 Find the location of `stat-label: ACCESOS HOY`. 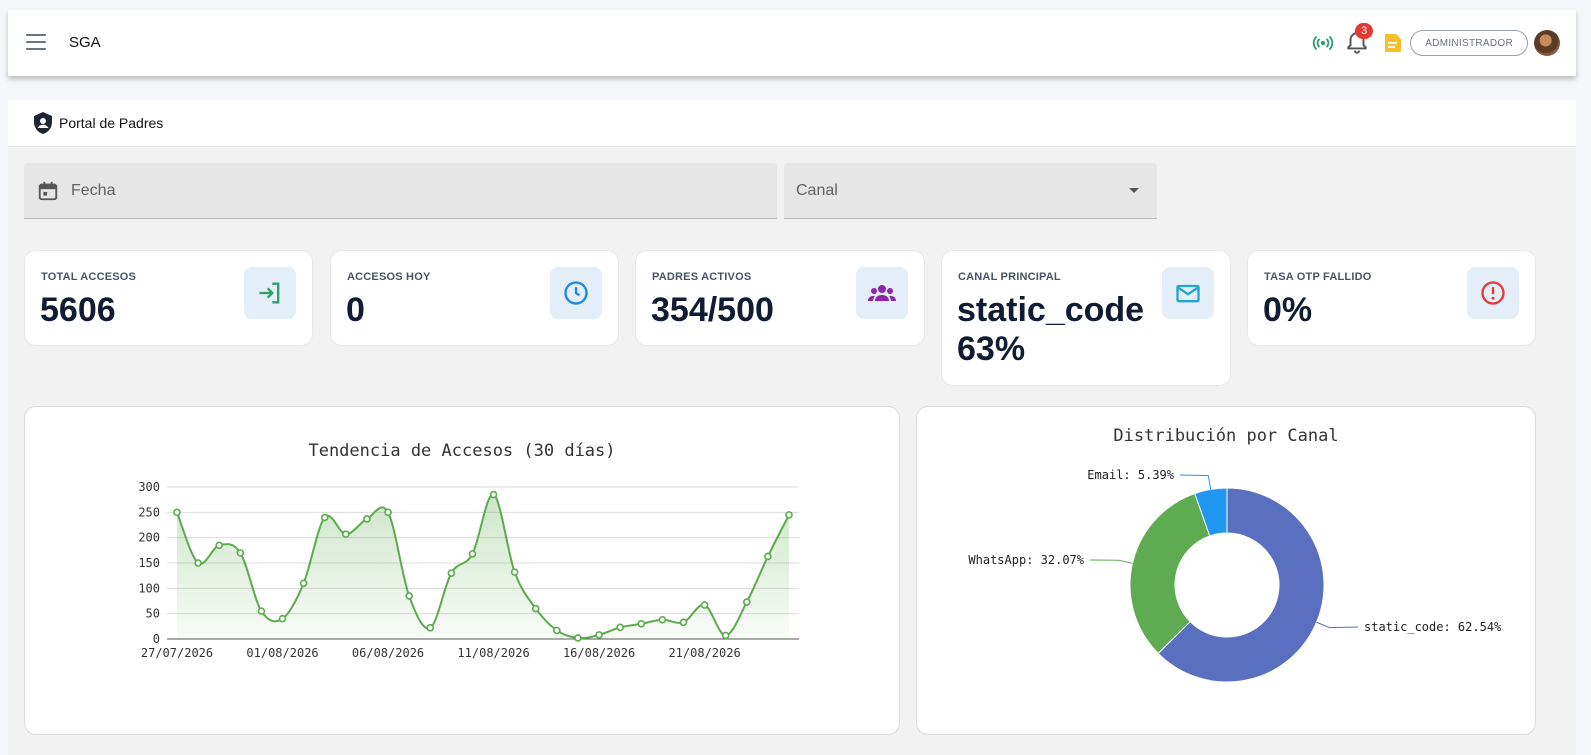

stat-label: ACCESOS HOY is located at coordinates (389, 277).